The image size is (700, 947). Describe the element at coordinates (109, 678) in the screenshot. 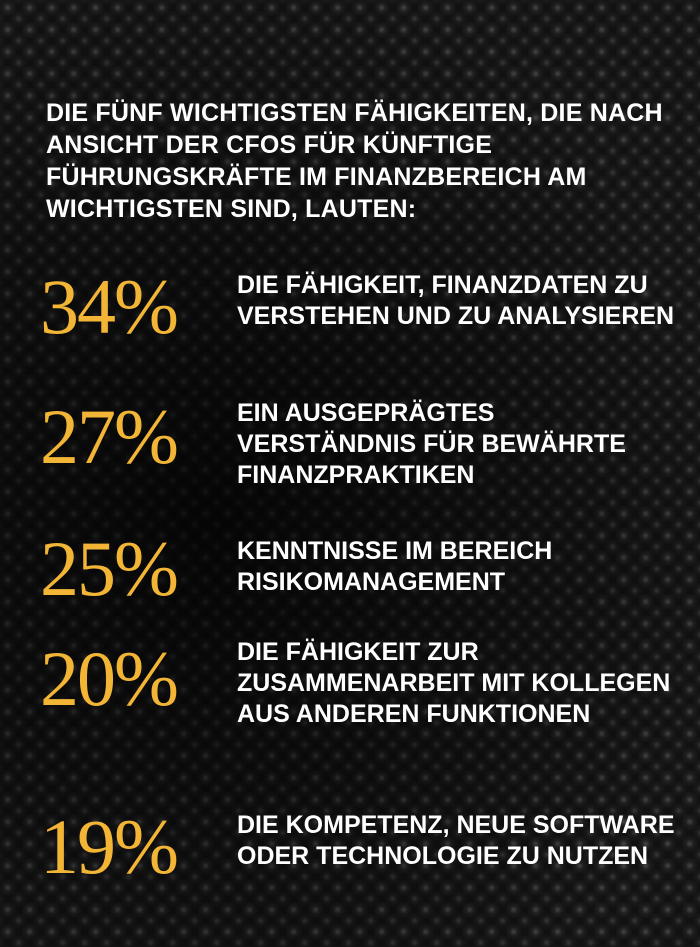

I see `stat-percentage: 20%` at that location.